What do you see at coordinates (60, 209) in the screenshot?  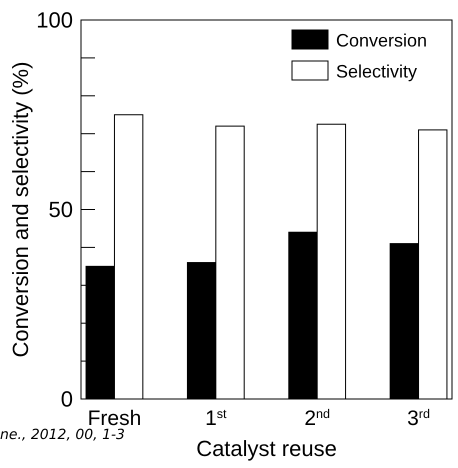 I see `y-tick-label: 50` at bounding box center [60, 209].